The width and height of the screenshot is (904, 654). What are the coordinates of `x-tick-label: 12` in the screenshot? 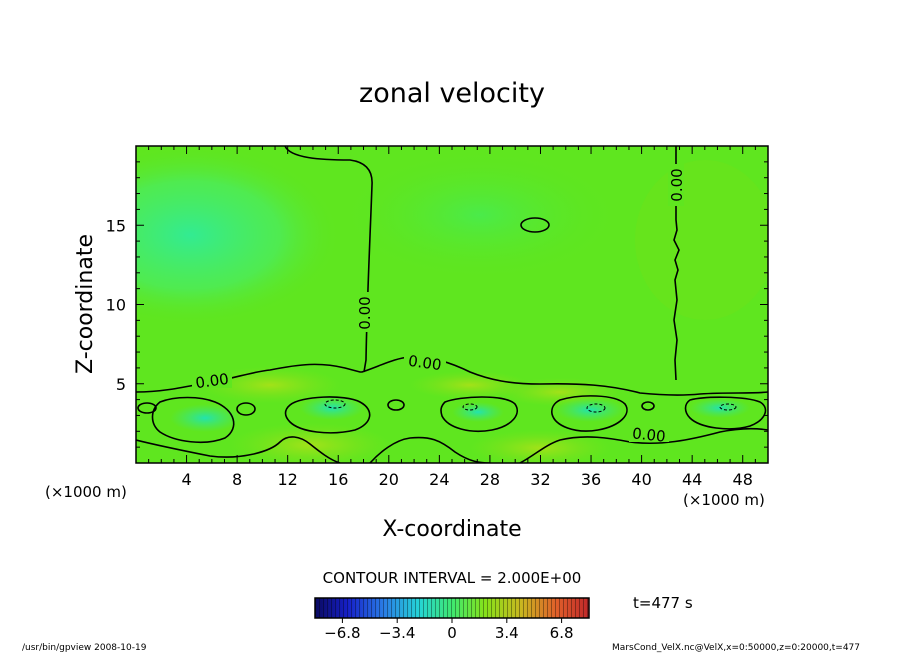 It's located at (288, 479).